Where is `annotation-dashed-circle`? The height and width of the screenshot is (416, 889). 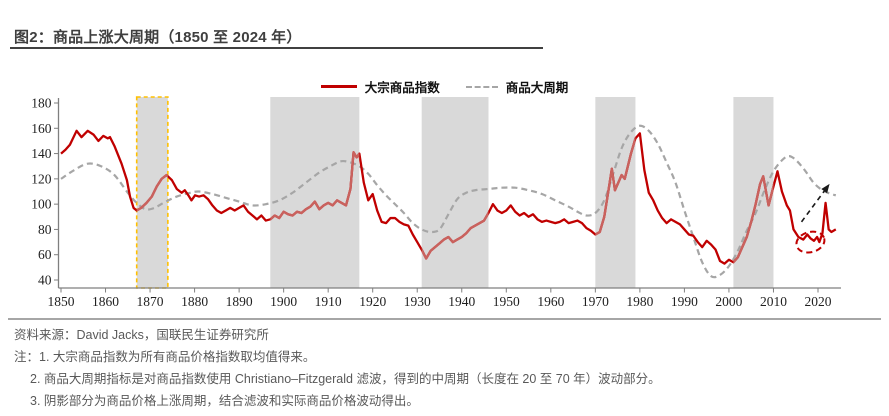
annotation-dashed-circle is located at coordinates (810, 242).